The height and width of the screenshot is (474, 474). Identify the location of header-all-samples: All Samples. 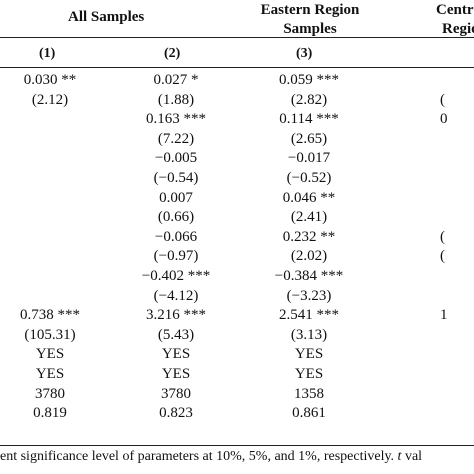
(106, 17).